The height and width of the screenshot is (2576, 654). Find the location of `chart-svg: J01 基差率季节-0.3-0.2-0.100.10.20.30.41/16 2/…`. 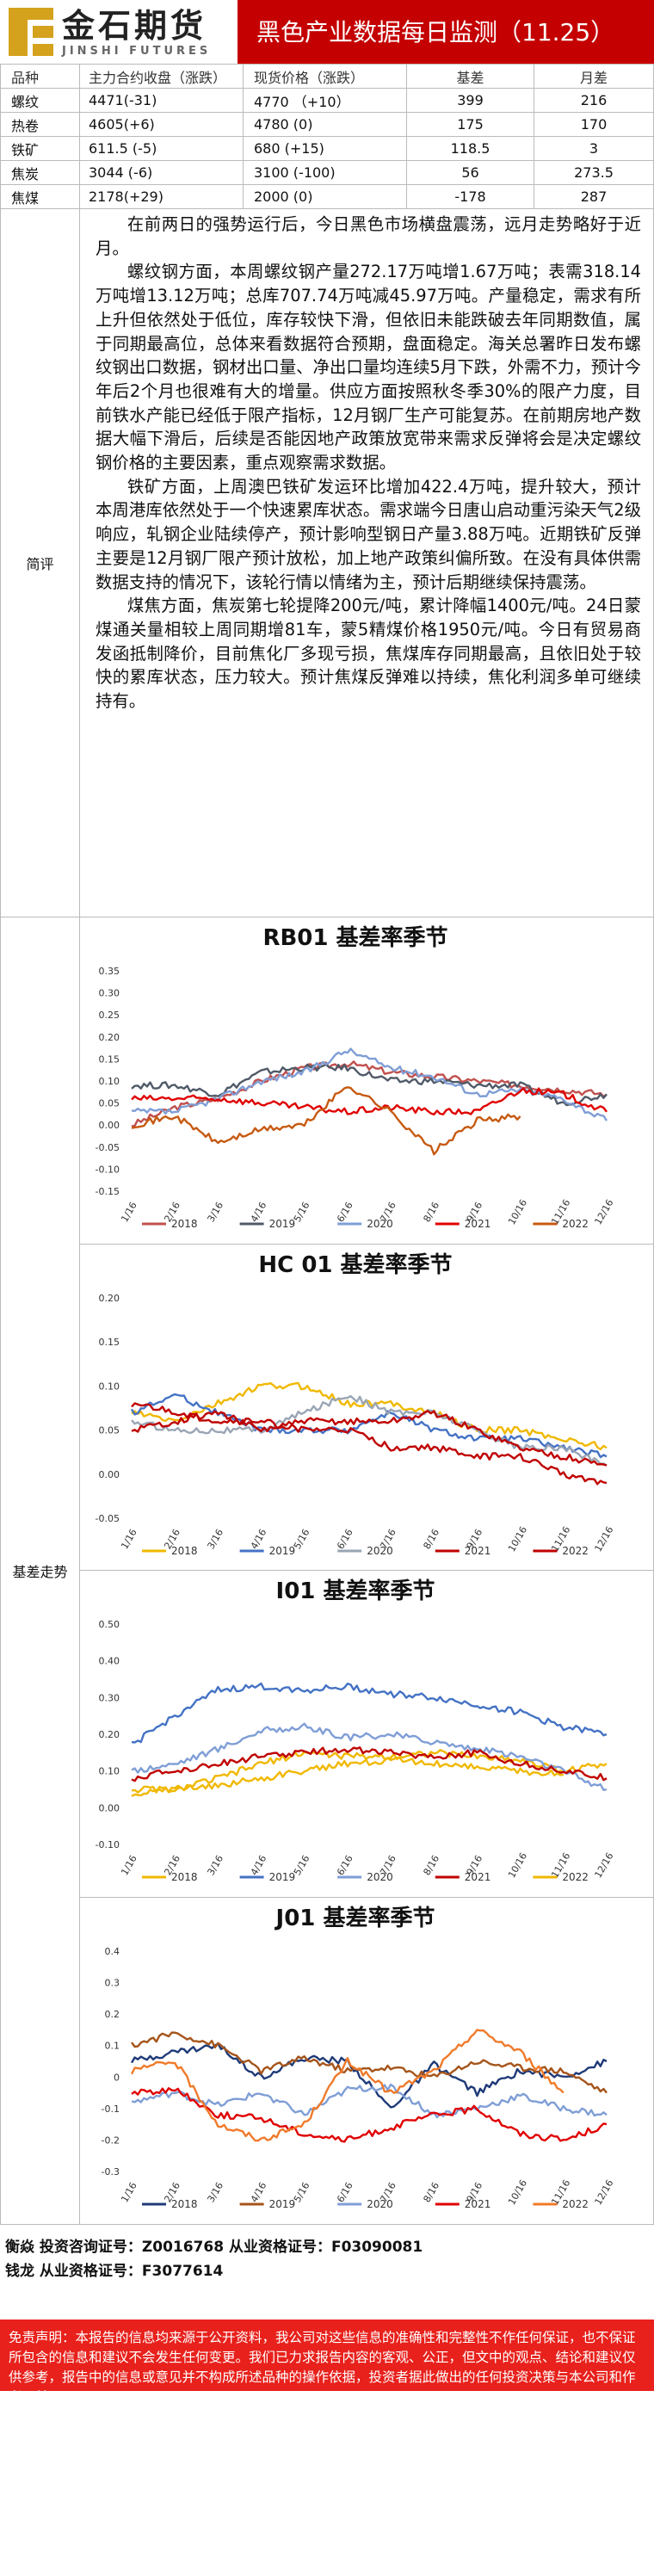

chart-svg: J01 基差率季节-0.3-0.2-0.100.10.20.30.41/16 2/… is located at coordinates (359, 2057).